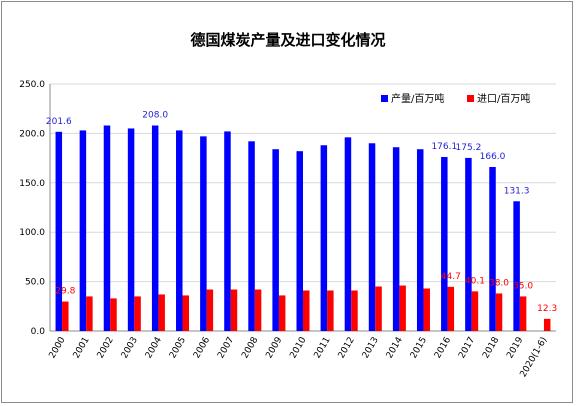 The image size is (576, 406). What do you see at coordinates (35, 208) in the screenshot?
I see `y-axis: 0.0 50.0 100.0 150.0 200.0 250.0` at bounding box center [35, 208].